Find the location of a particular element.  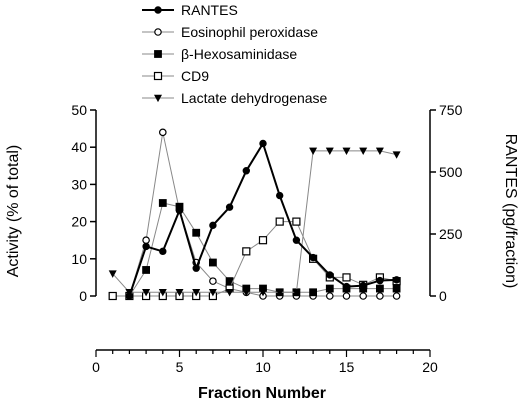

y-left-tick-label: 10 is located at coordinates (79, 259).